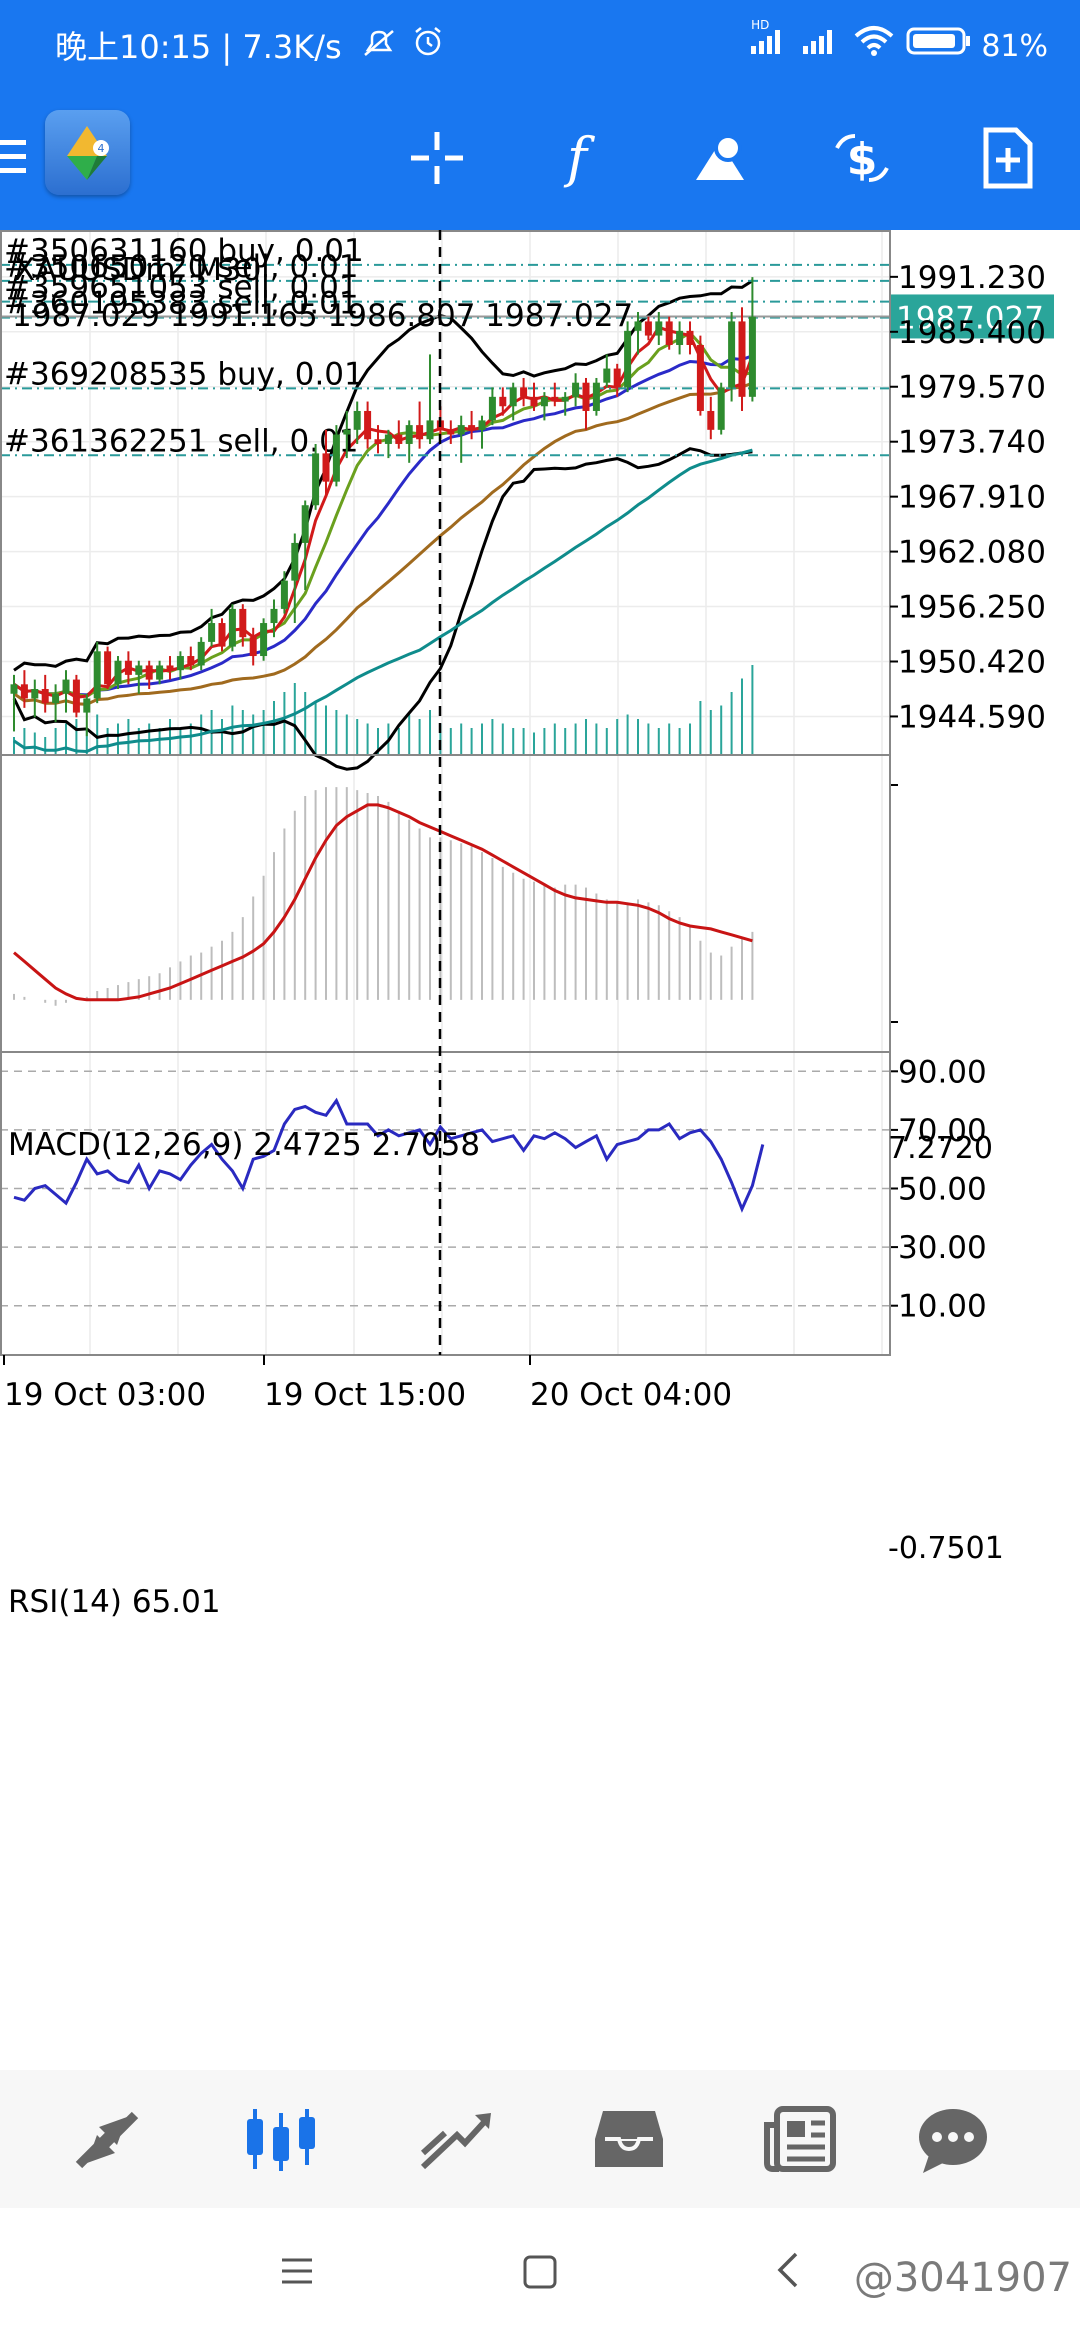 This screenshot has height=2340, width=1080. I want to click on svg-text: 4, so click(101, 148).